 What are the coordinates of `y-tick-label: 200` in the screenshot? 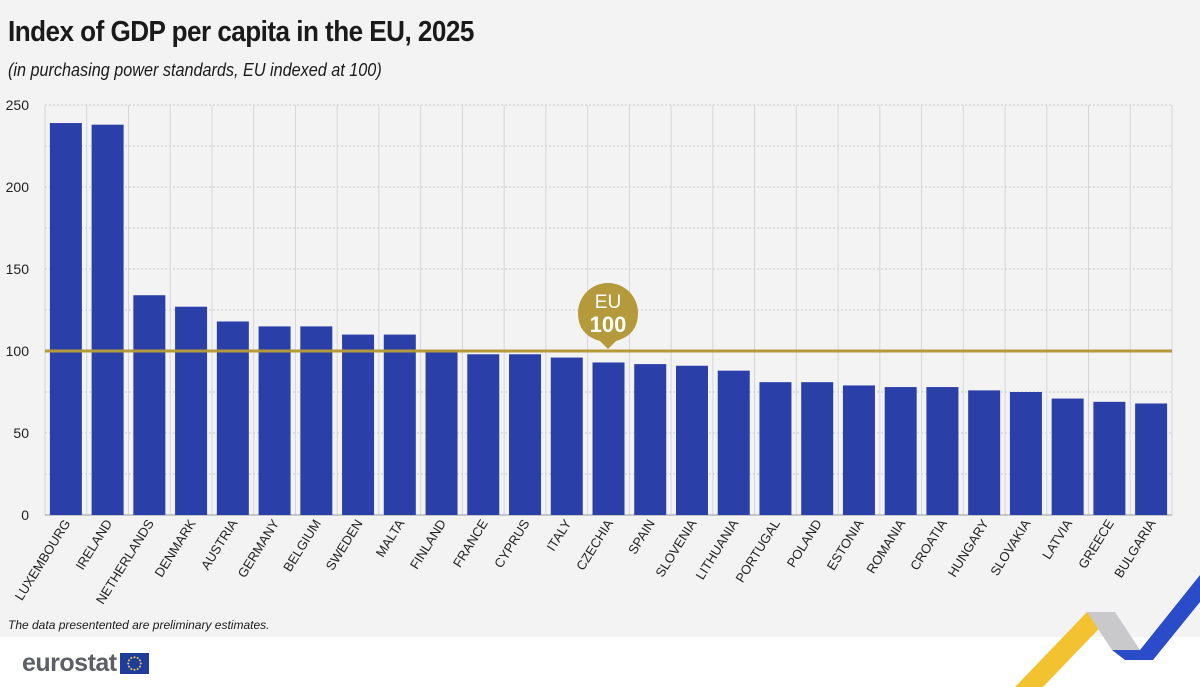 It's located at (18, 187).